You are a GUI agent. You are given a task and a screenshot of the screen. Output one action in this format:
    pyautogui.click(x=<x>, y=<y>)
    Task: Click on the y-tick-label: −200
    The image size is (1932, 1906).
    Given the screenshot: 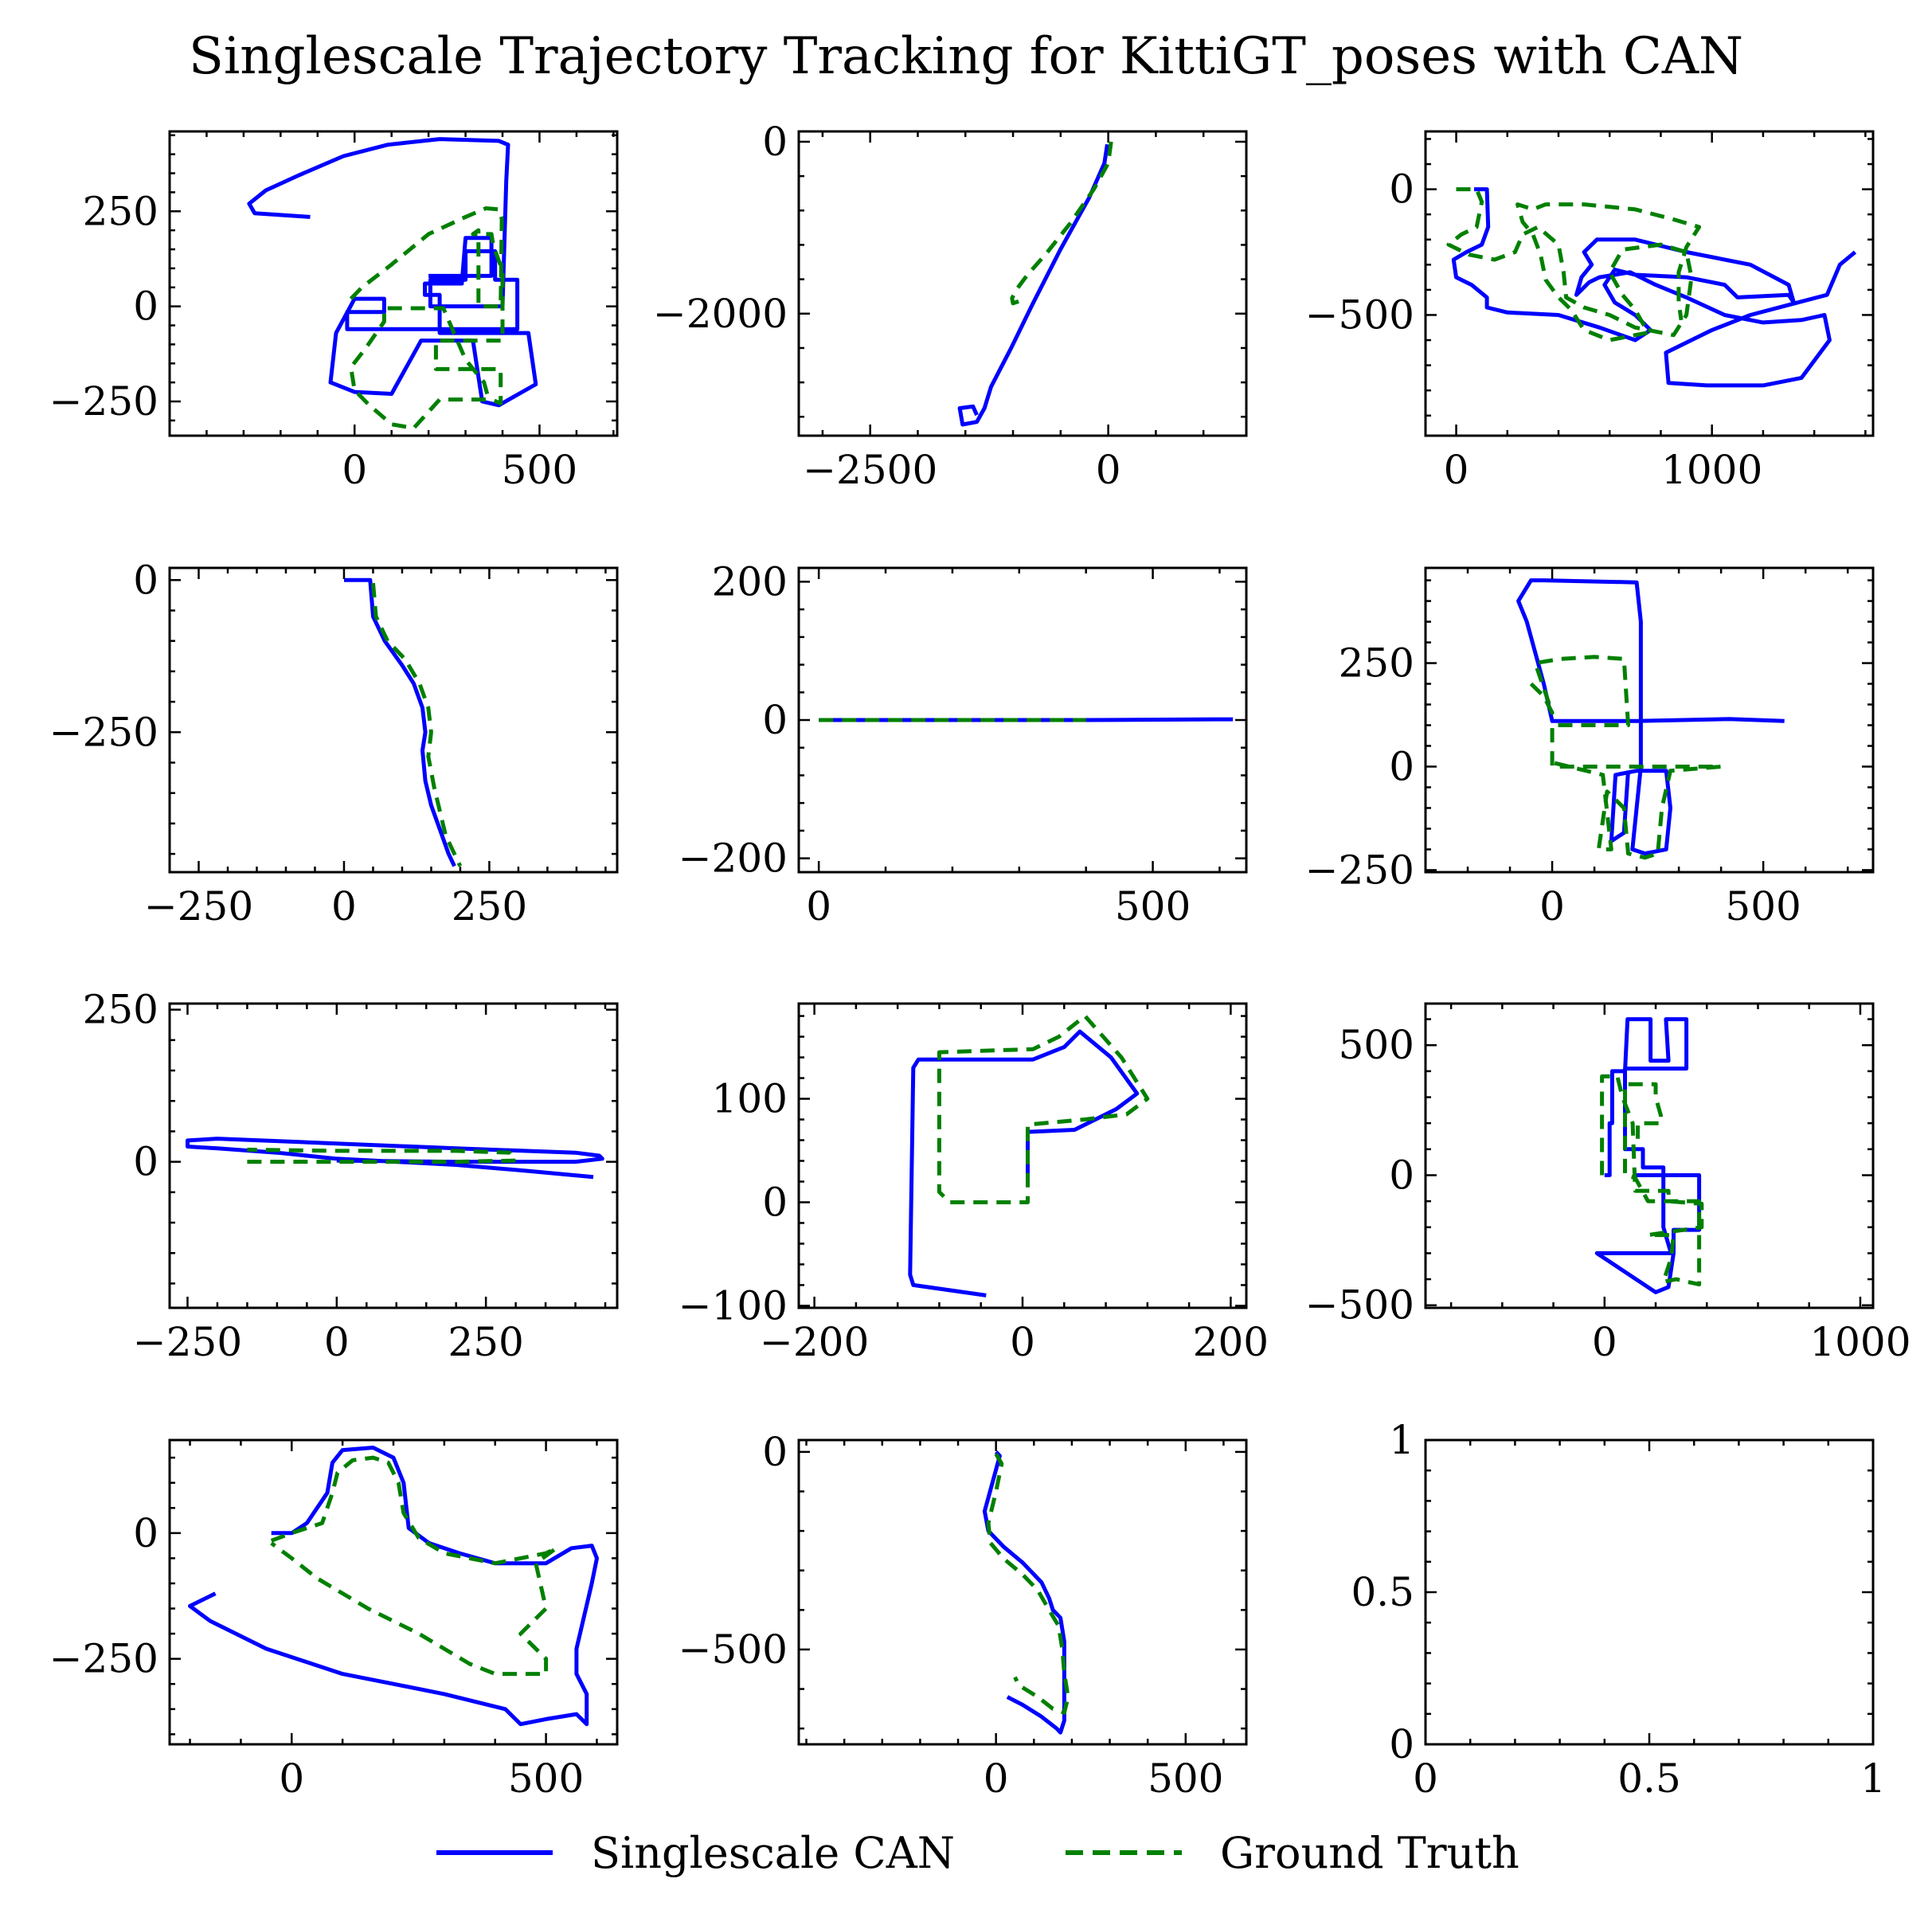 What is the action you would take?
    pyautogui.click(x=733, y=859)
    